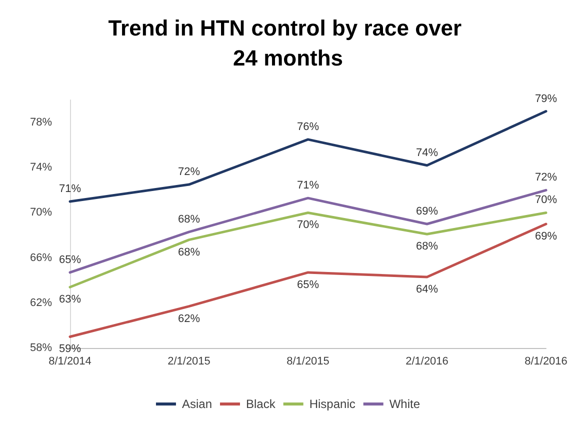 This screenshot has width=576, height=423. Describe the element at coordinates (404, 404) in the screenshot. I see `legend-label: White` at that location.